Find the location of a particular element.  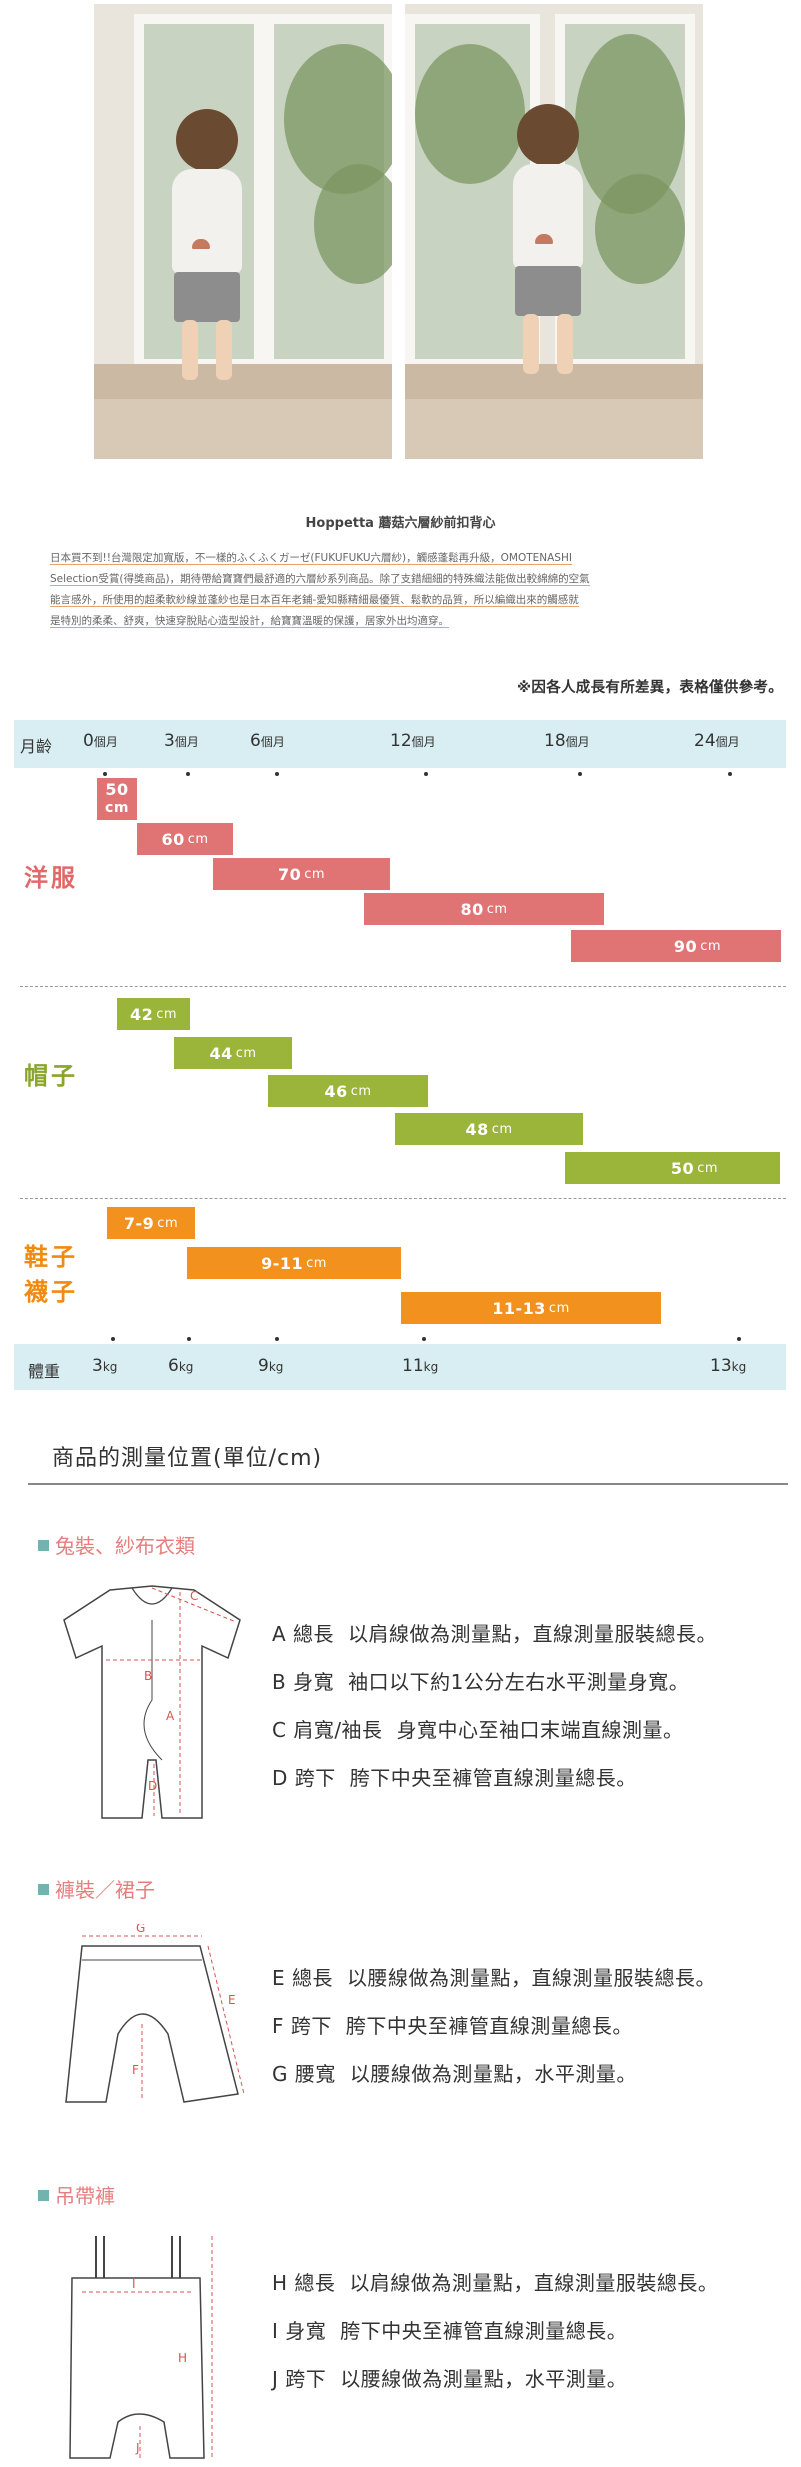

mark-label: H is located at coordinates (182, 2358).